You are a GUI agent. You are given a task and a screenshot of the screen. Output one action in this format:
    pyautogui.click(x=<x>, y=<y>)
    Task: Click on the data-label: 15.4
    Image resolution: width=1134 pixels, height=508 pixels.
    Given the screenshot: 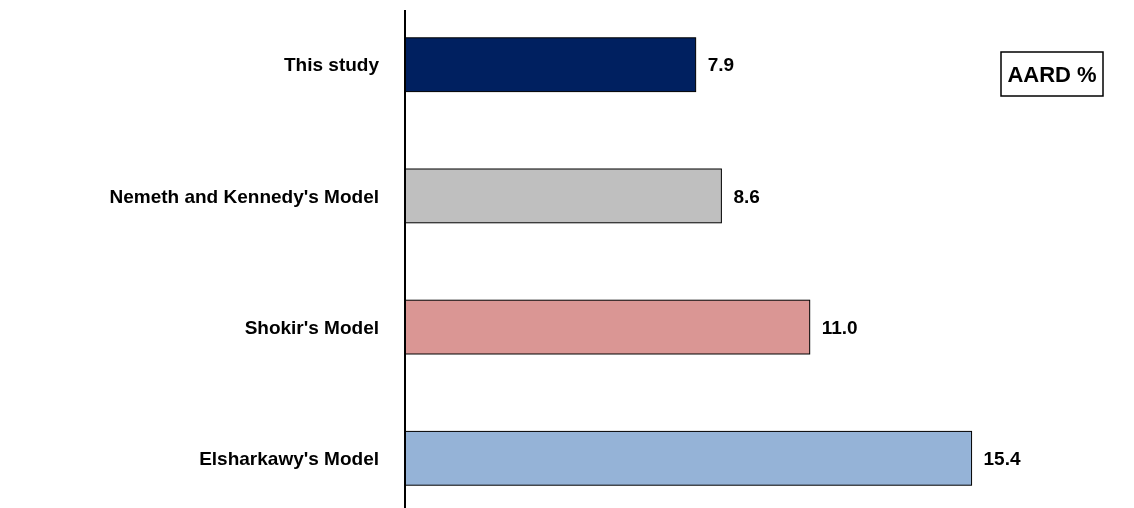 What is the action you would take?
    pyautogui.click(x=1002, y=458)
    